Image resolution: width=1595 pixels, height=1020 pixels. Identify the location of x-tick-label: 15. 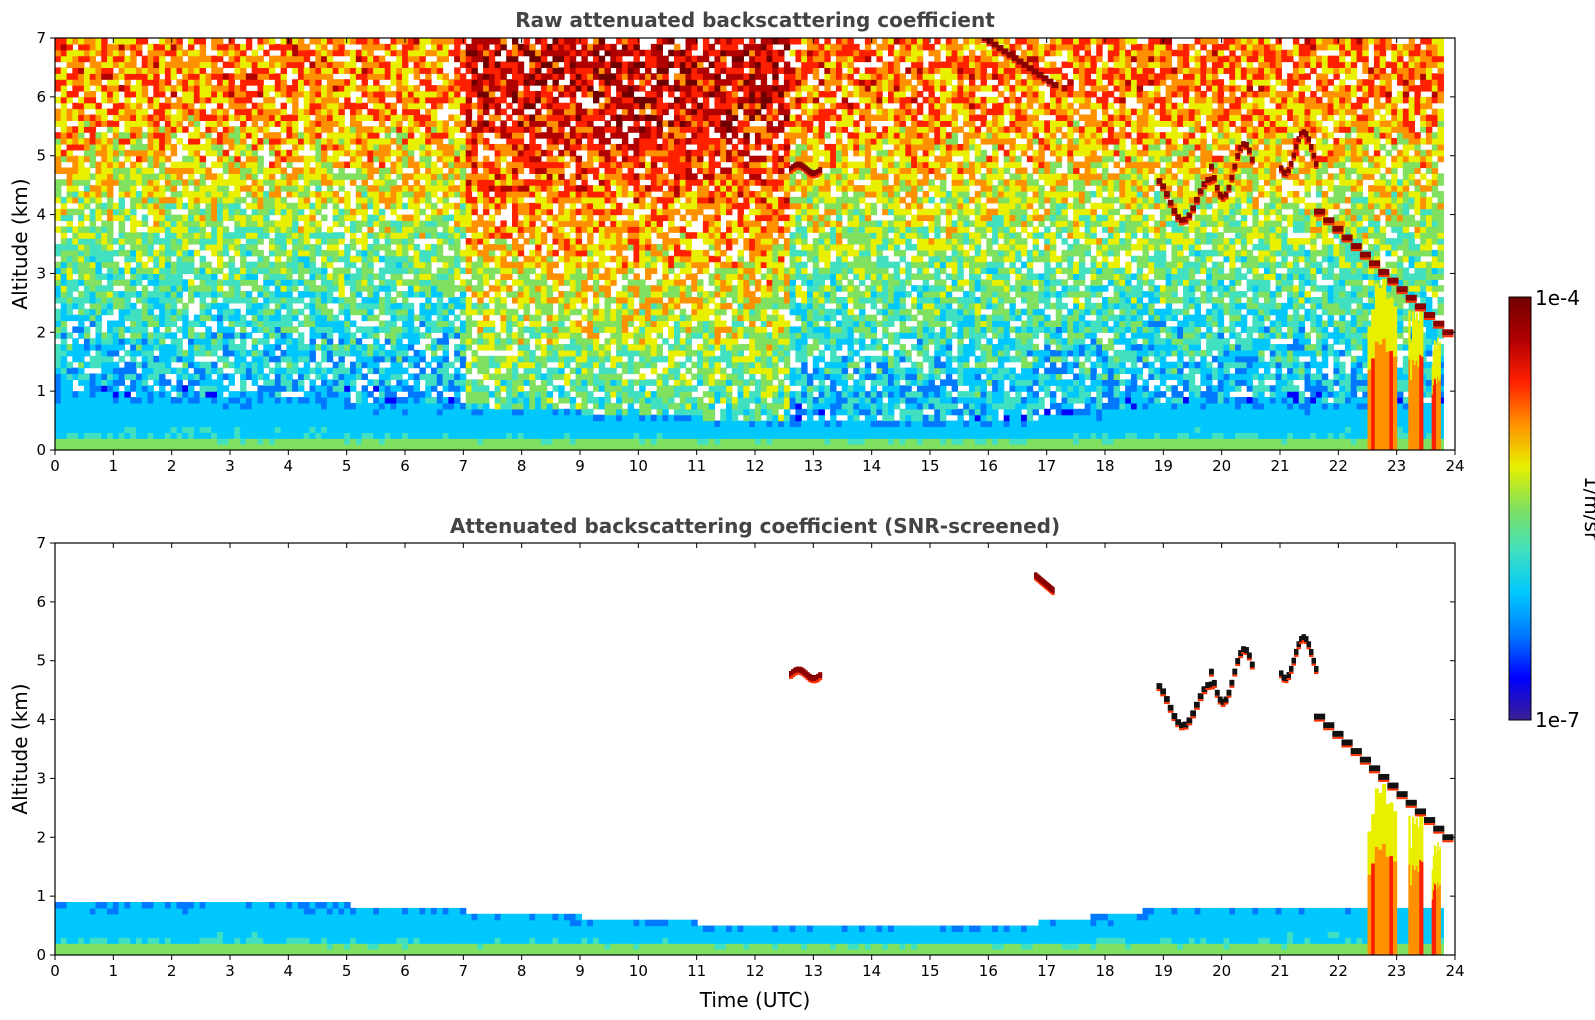
(929, 466).